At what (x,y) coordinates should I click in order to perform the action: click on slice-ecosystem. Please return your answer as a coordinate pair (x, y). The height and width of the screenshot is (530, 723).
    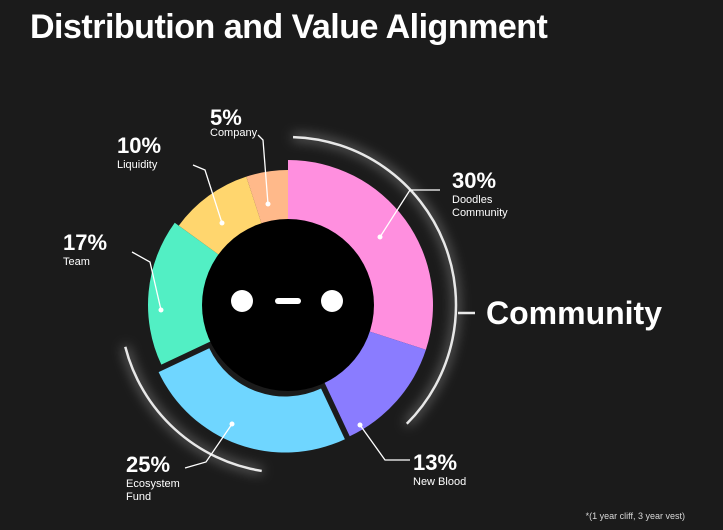
    Looking at the image, I should click on (251, 400).